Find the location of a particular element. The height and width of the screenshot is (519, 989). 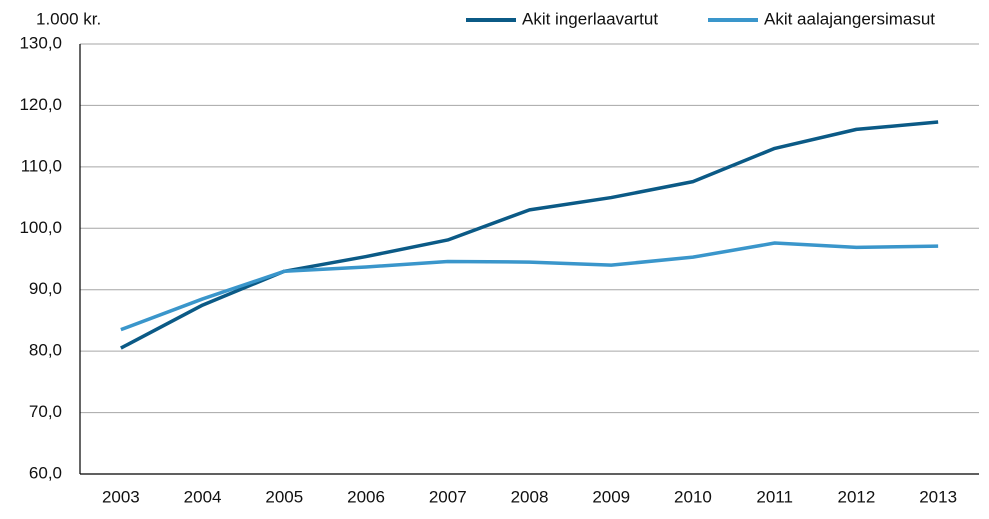

y-tick-label: 100,0 is located at coordinates (40, 227).